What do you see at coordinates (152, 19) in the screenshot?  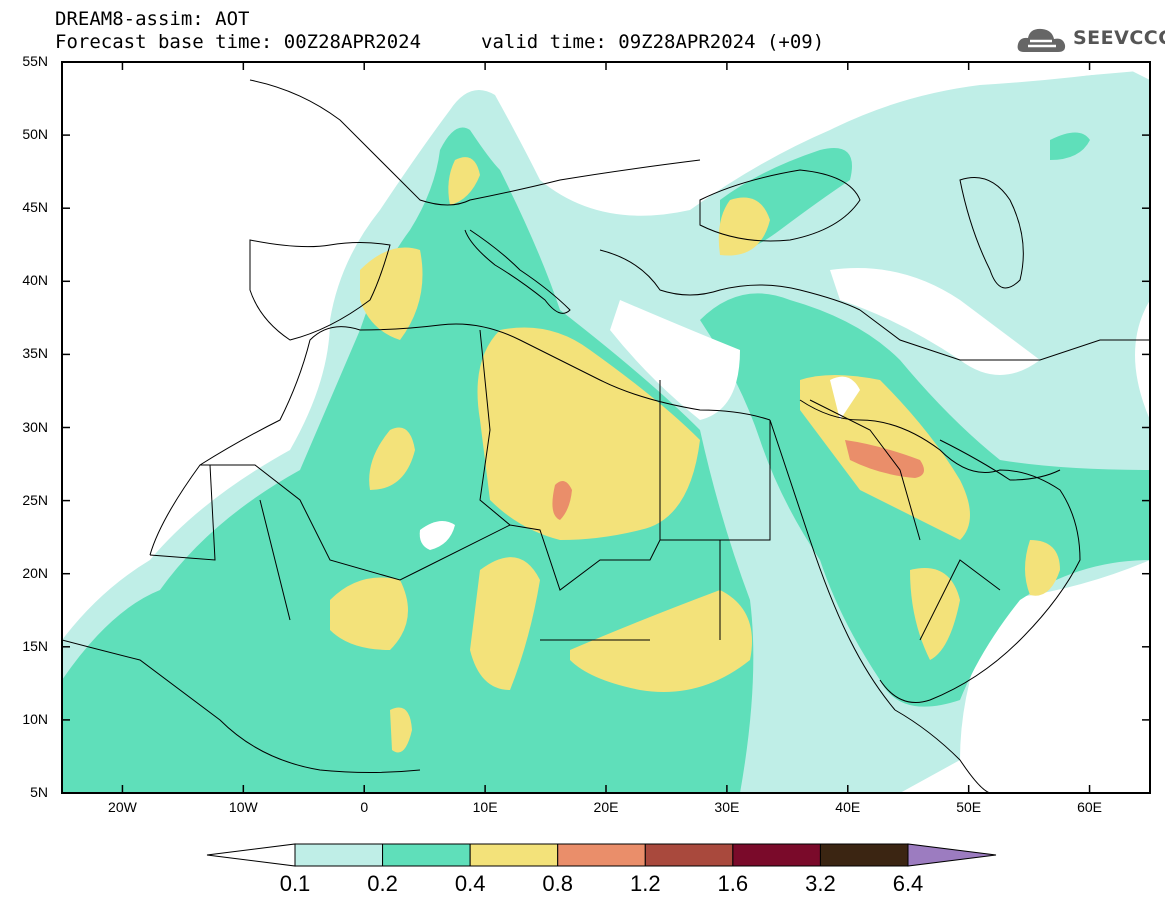 I see `chart-title: DREAM8-assim: AOT` at bounding box center [152, 19].